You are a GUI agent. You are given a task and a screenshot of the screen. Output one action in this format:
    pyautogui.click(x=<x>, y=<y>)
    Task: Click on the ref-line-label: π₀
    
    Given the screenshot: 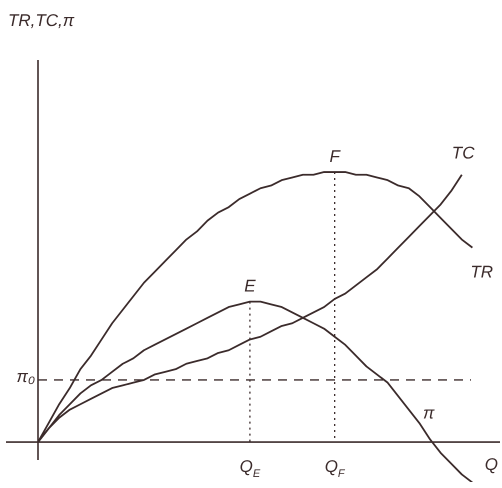 What is the action you would take?
    pyautogui.click(x=26, y=376)
    